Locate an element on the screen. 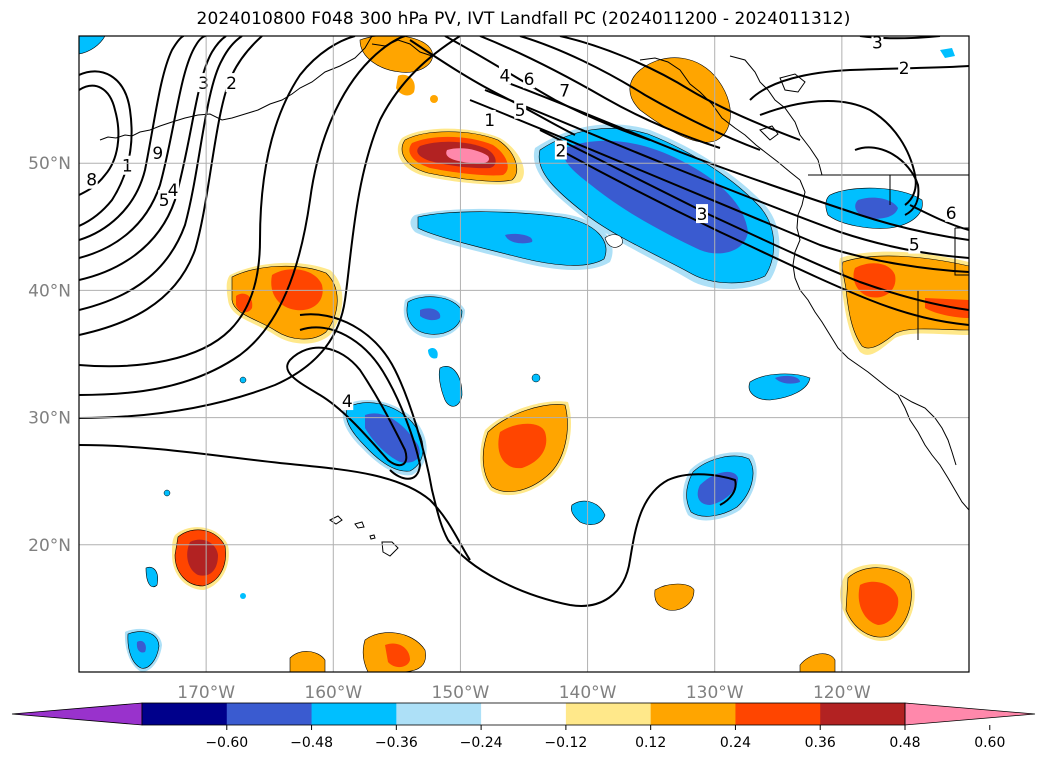  contour-label-12: 2 is located at coordinates (560, 151).